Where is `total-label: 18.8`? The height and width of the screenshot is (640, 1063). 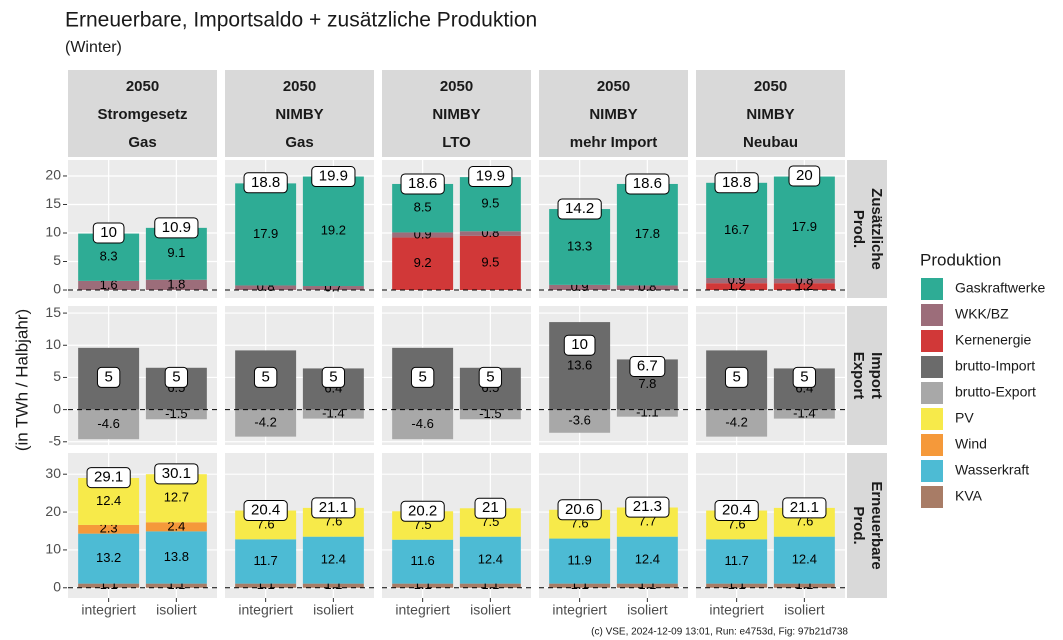 total-label: 18.8 is located at coordinates (736, 182).